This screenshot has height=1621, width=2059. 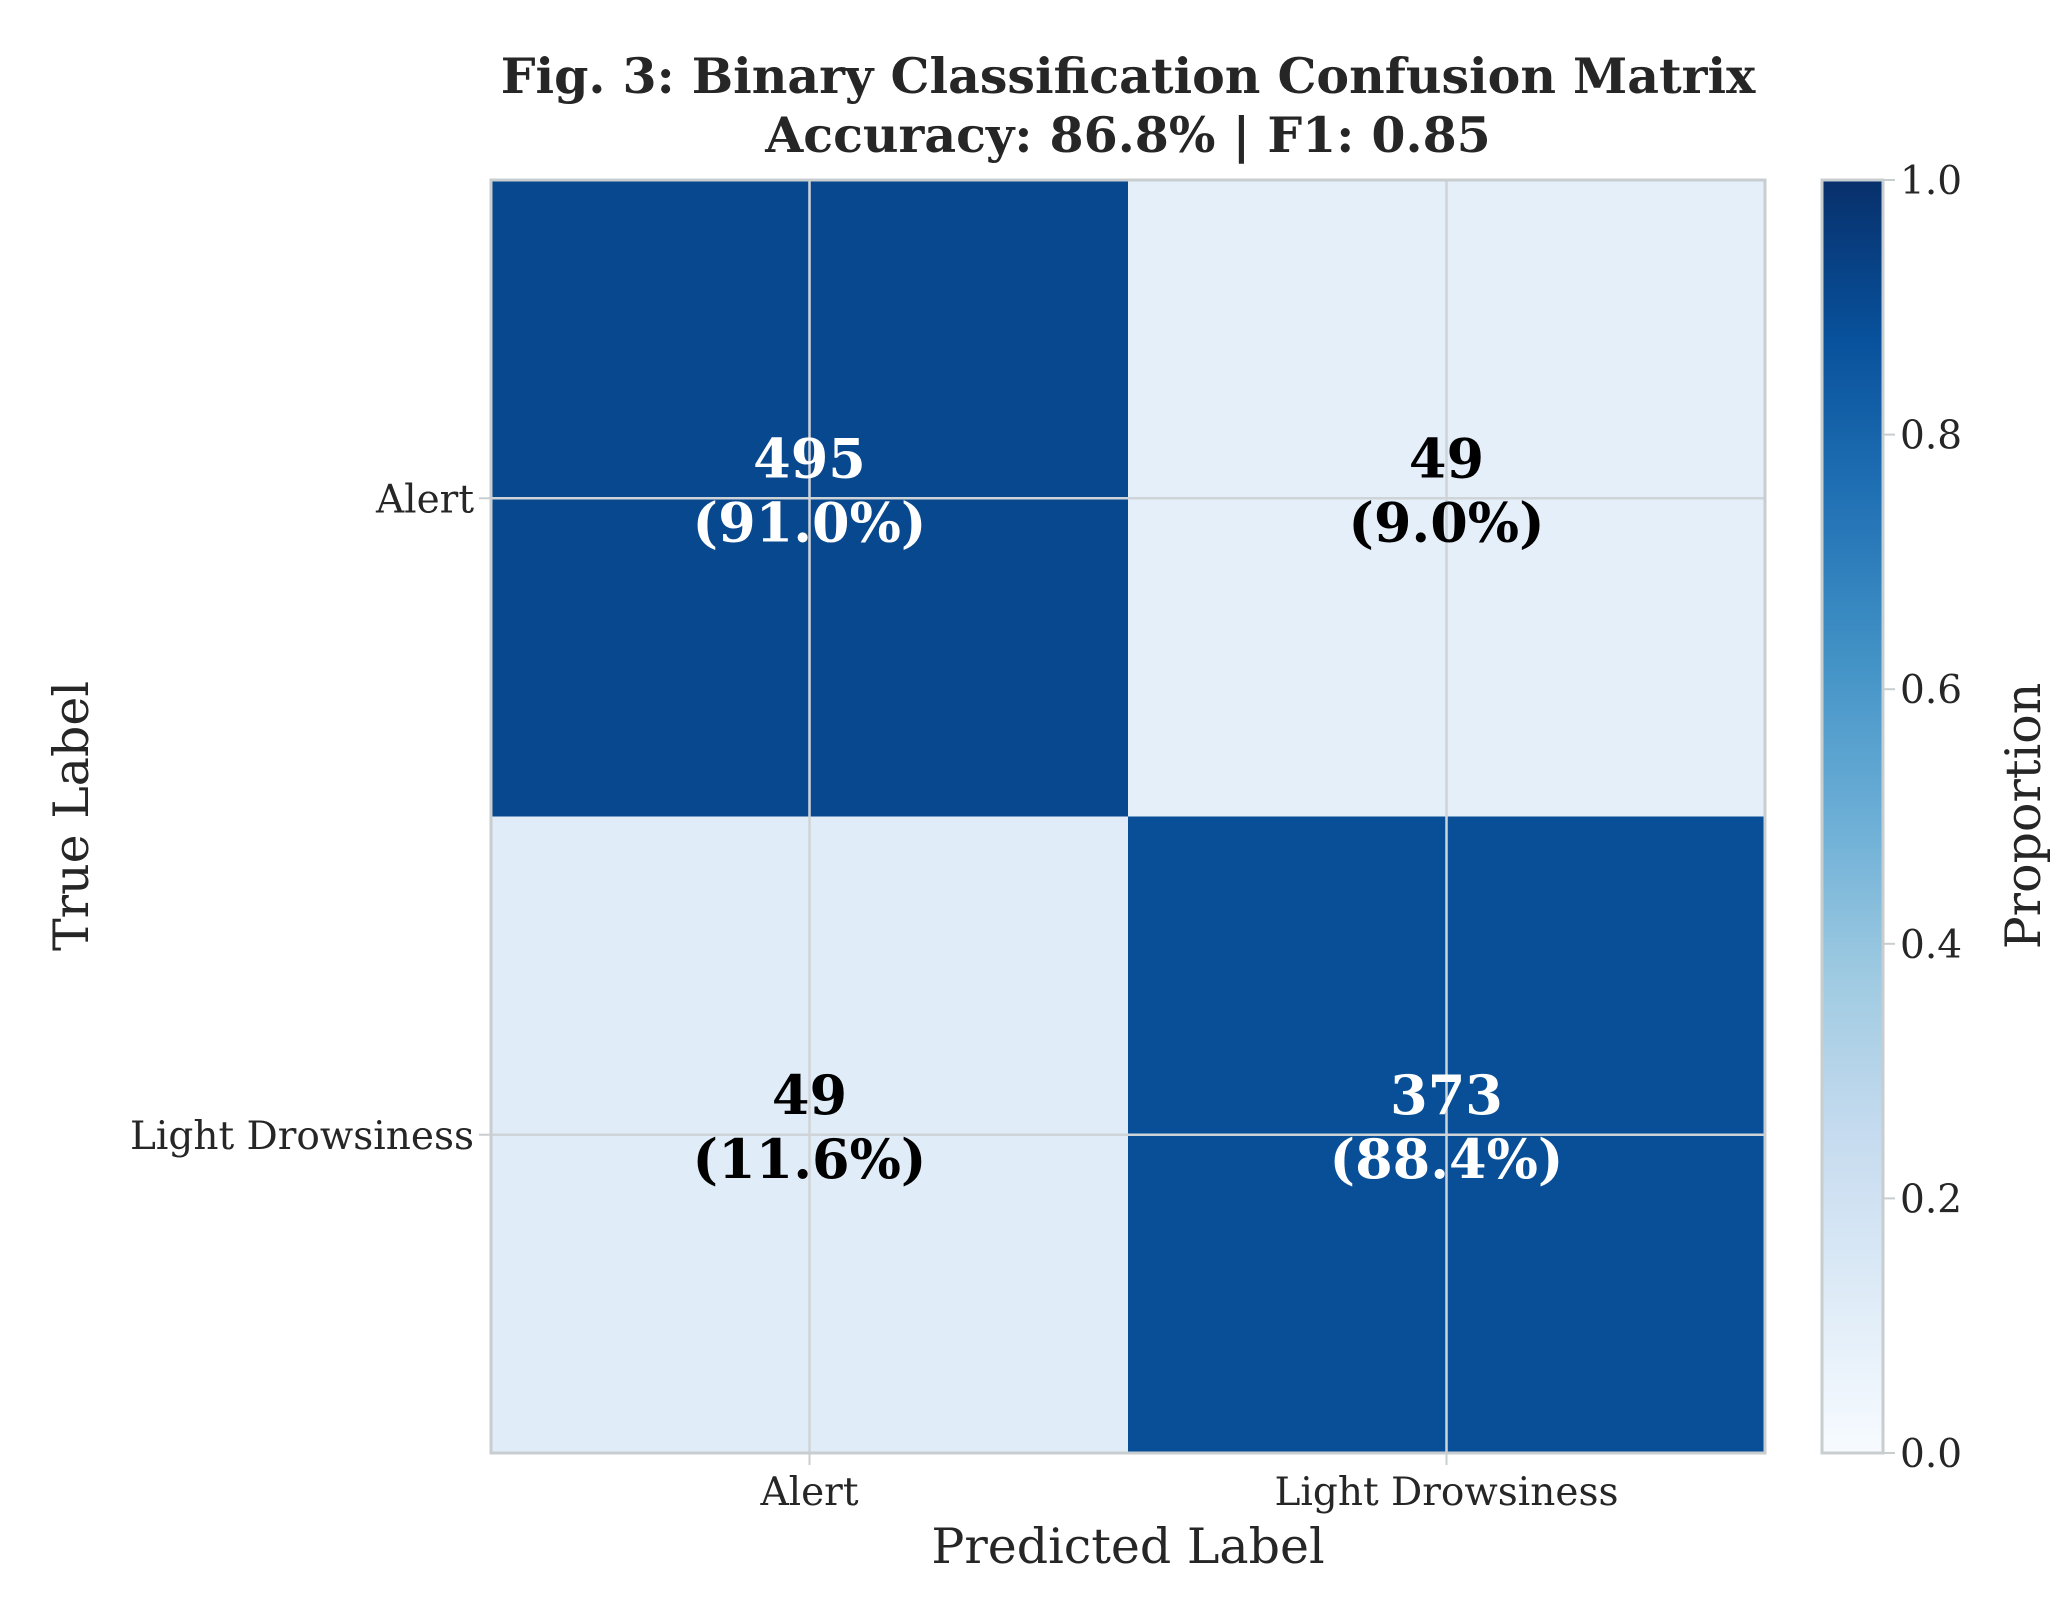 I want to click on colorbar-tick-label: 0.8, so click(x=1931, y=436).